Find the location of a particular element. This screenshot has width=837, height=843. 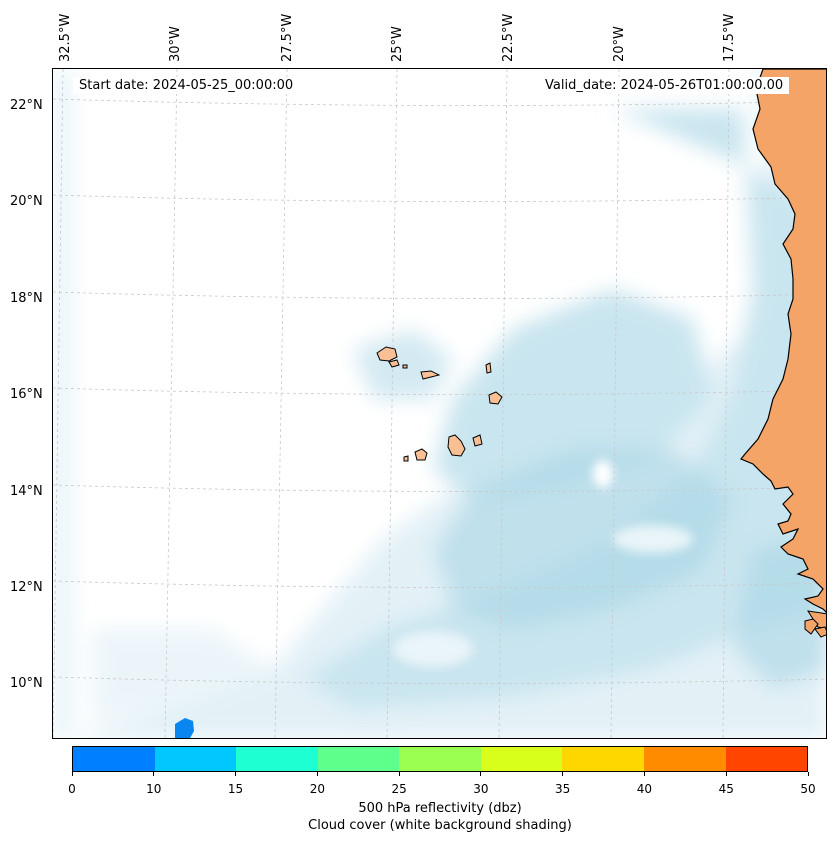

colorbar-tick-label: 15 is located at coordinates (235, 789).